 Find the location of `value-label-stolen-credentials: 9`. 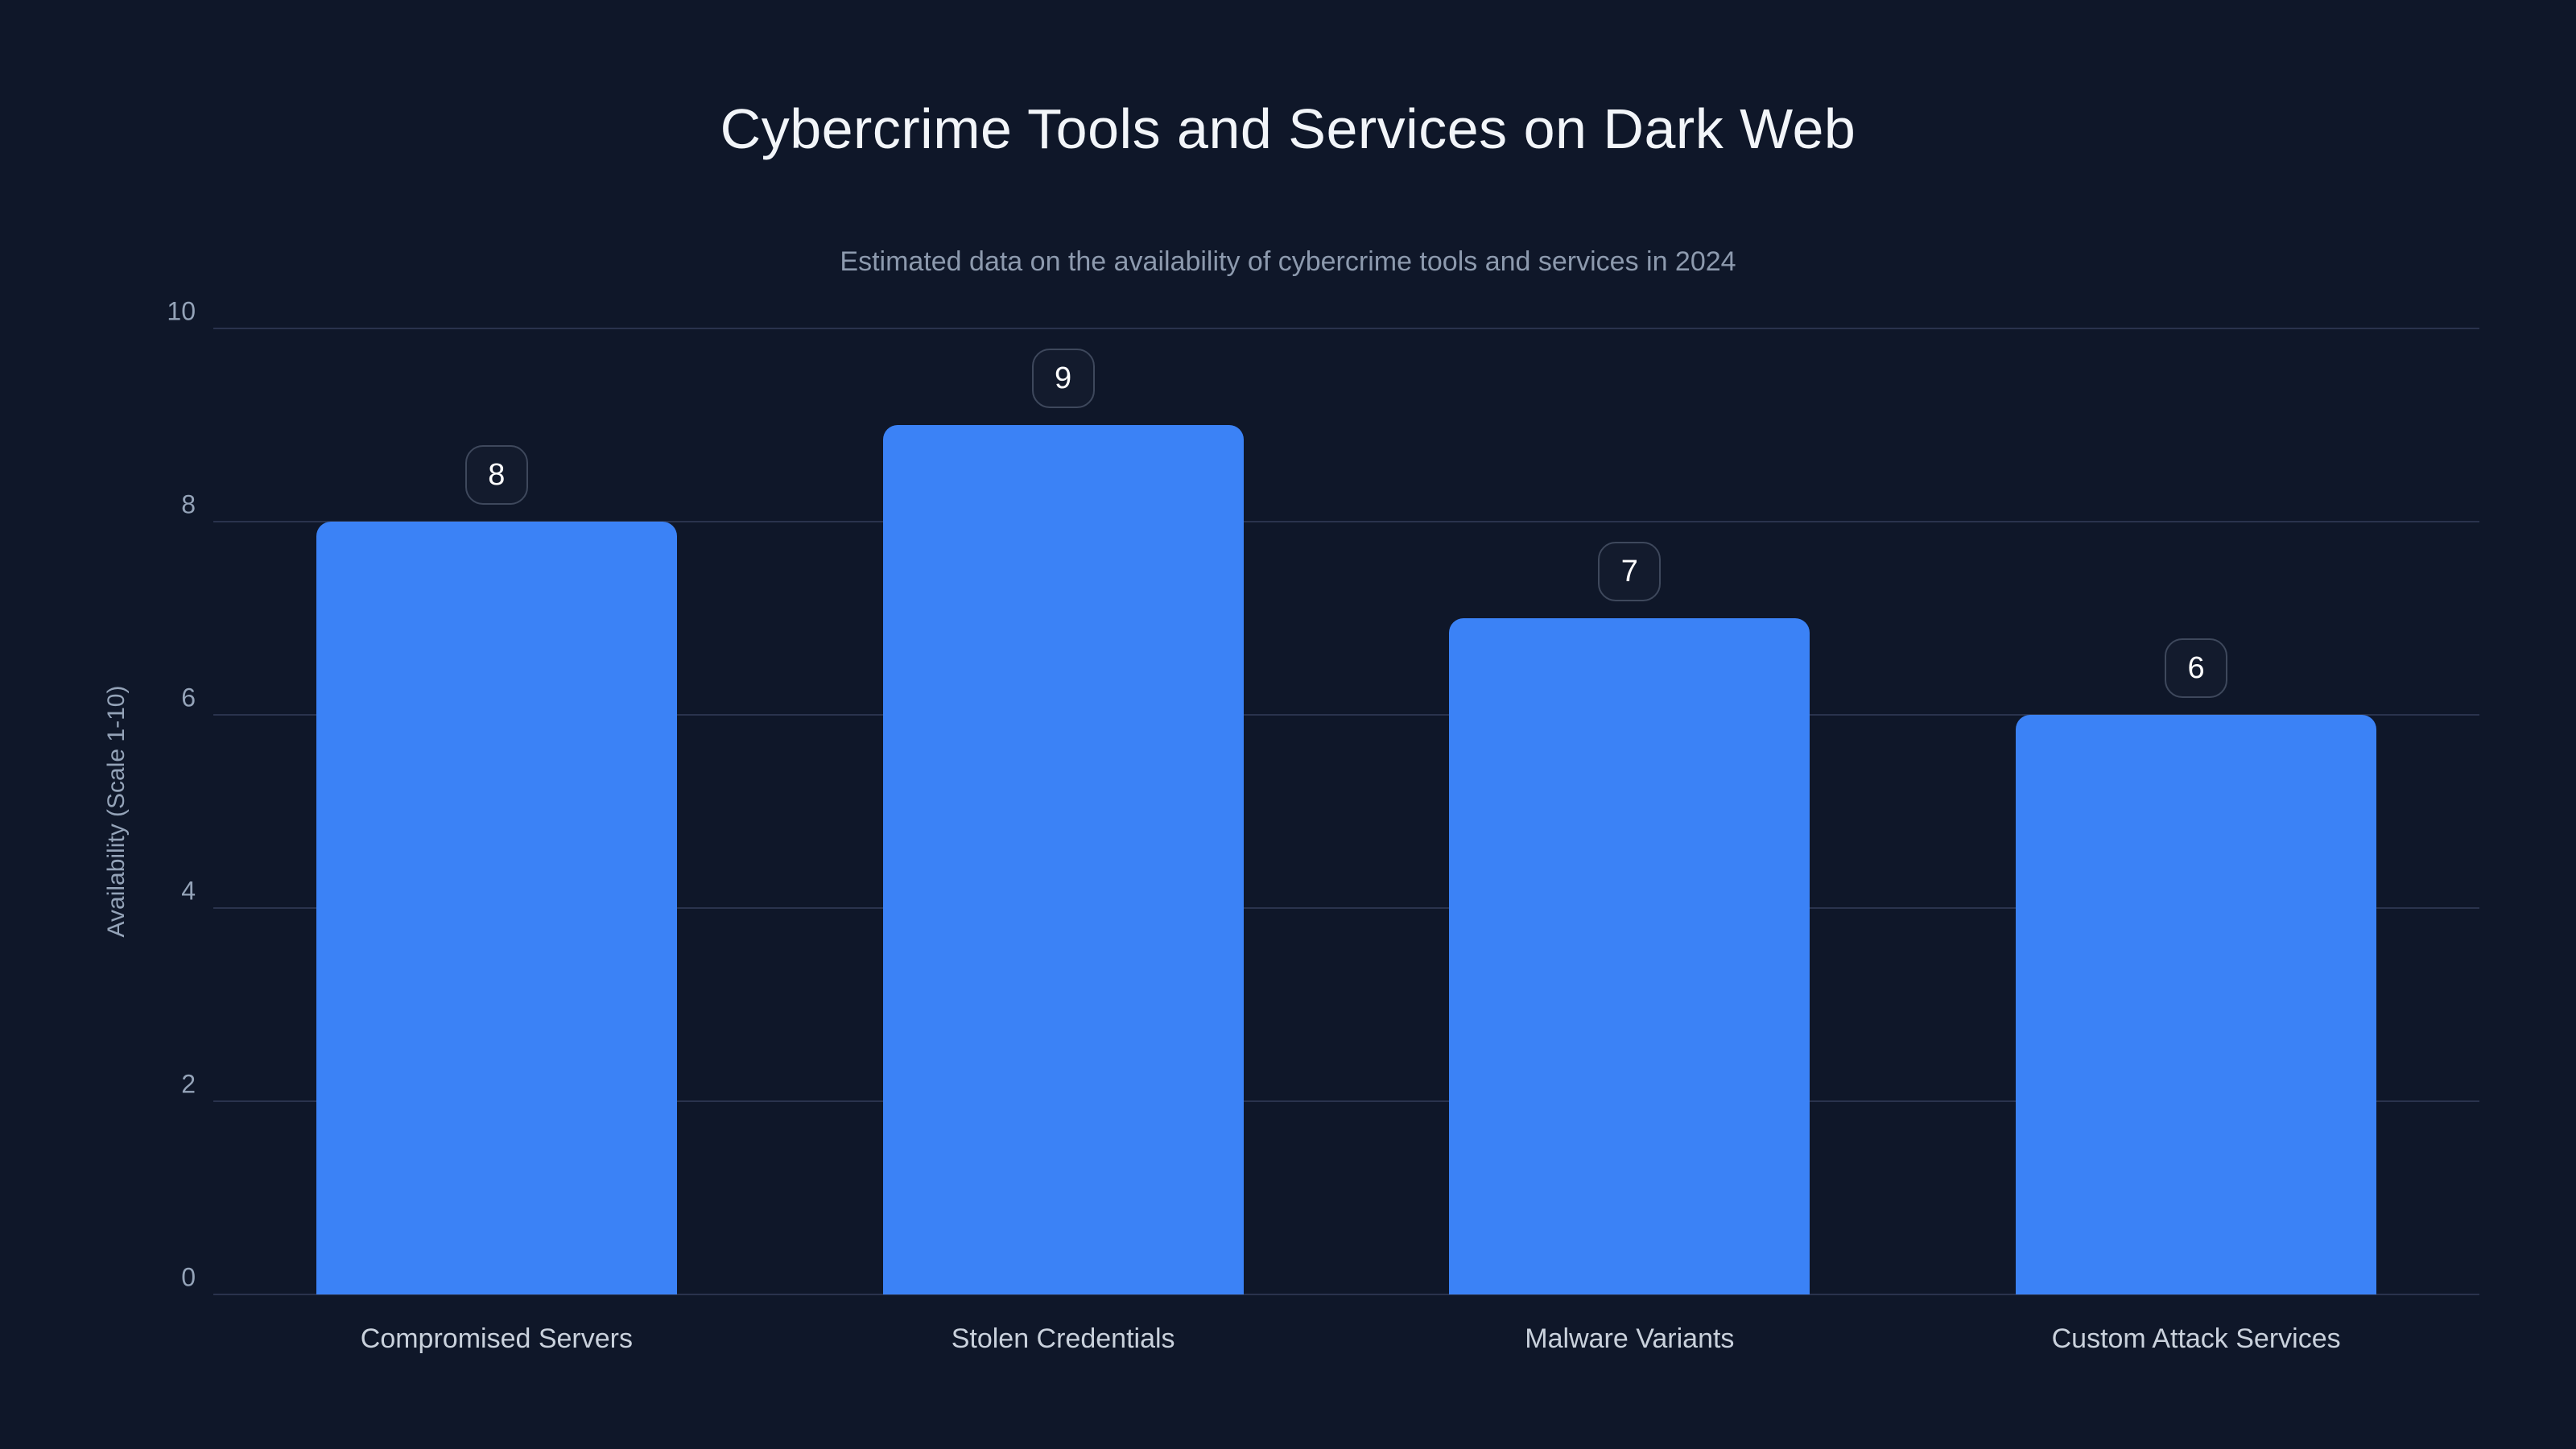

value-label-stolen-credentials: 9 is located at coordinates (1063, 378).